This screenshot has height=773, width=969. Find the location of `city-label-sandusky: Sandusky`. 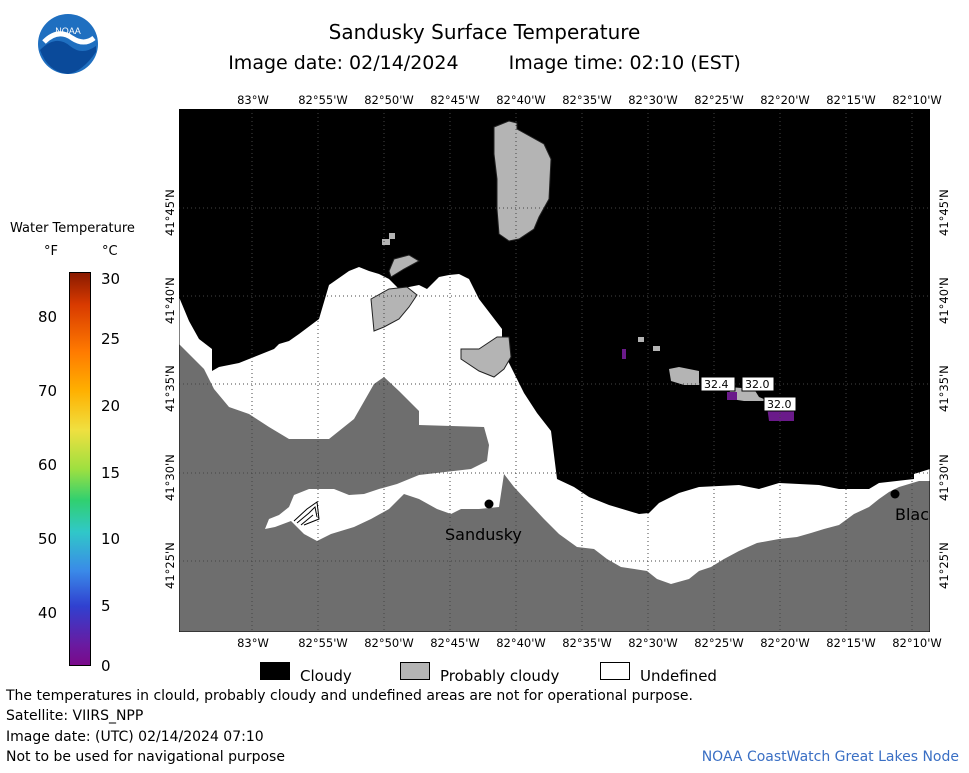

city-label-sandusky: Sandusky is located at coordinates (483, 534).